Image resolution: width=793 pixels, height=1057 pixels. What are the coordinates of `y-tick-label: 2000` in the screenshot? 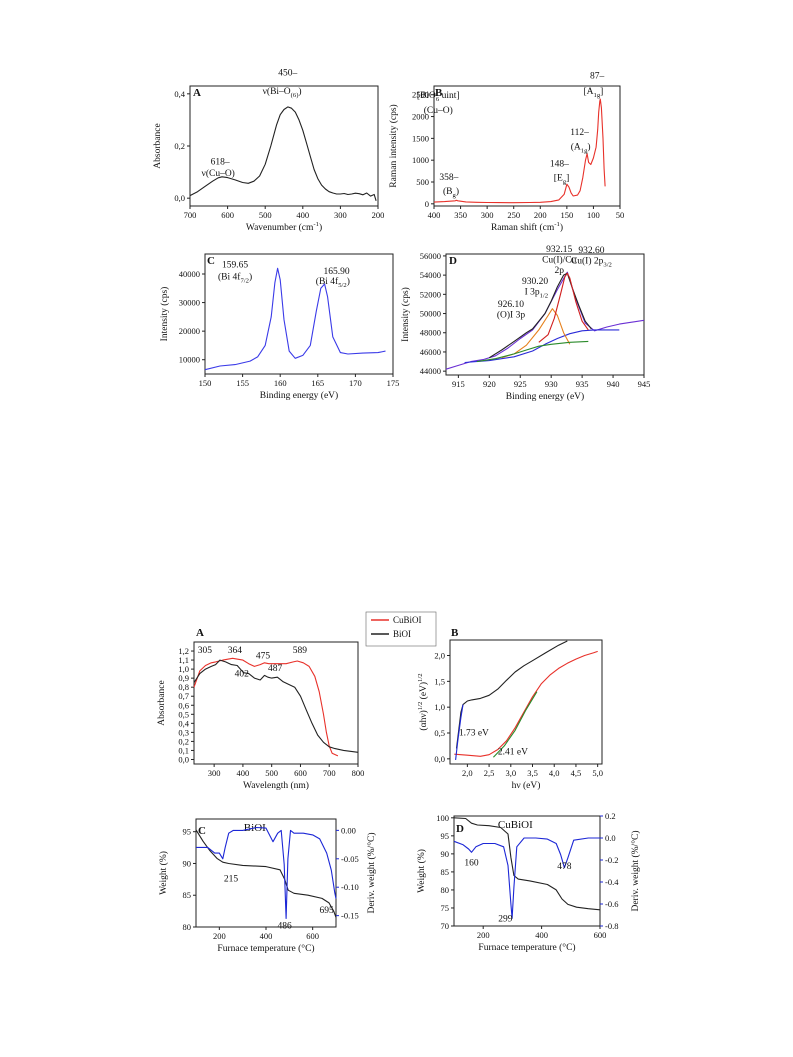 It's located at (420, 117).